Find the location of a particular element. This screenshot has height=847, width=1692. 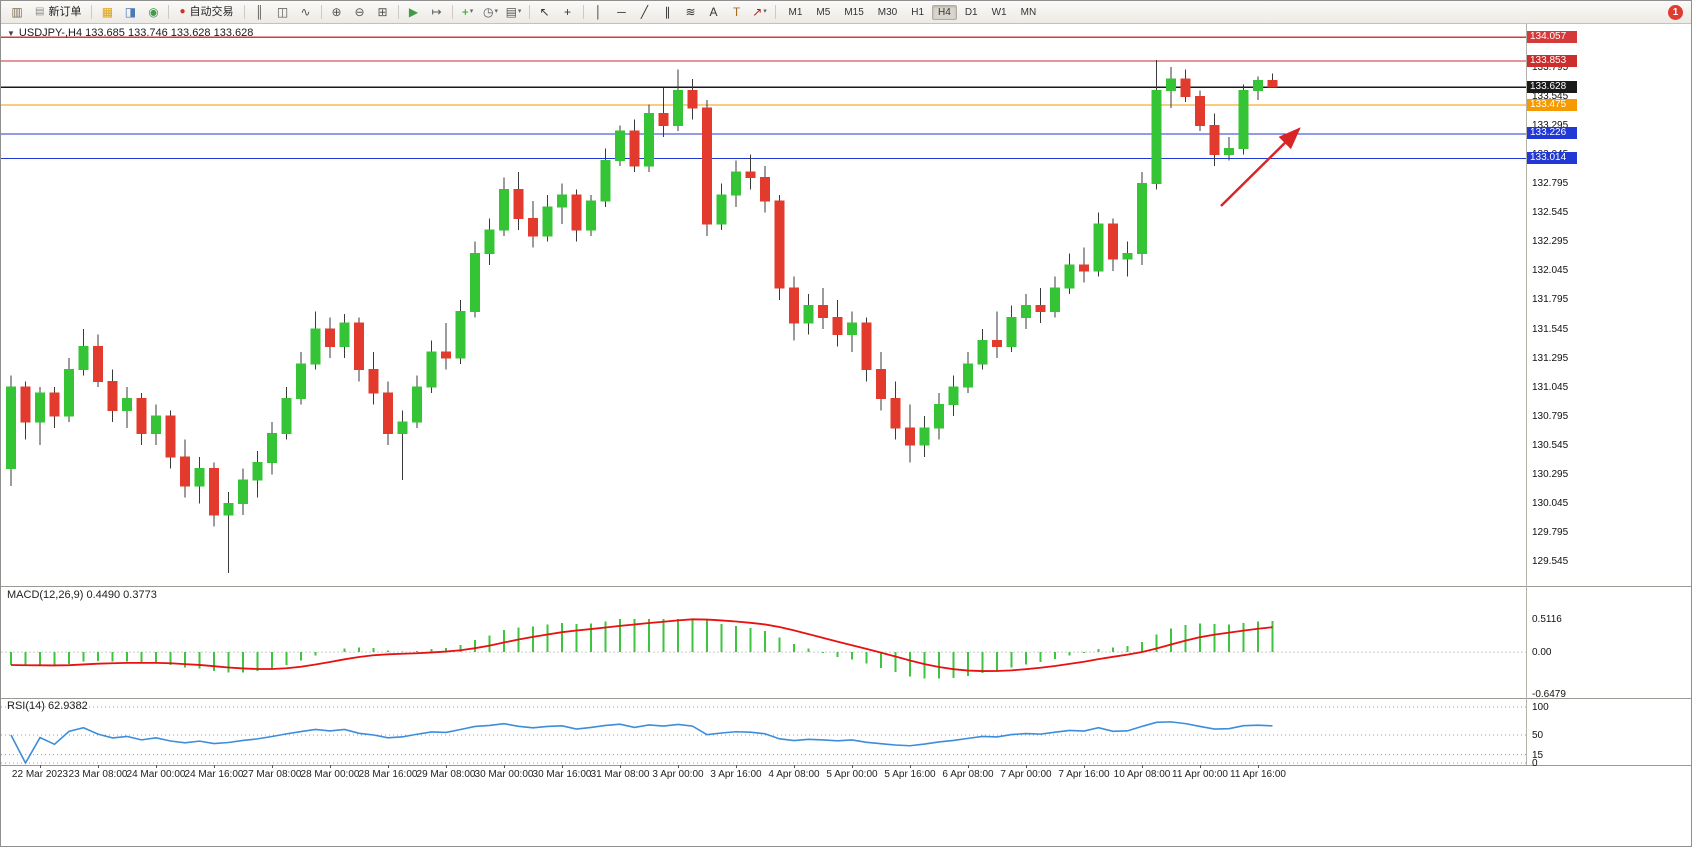

macd-signal-line is located at coordinates (641, 645).